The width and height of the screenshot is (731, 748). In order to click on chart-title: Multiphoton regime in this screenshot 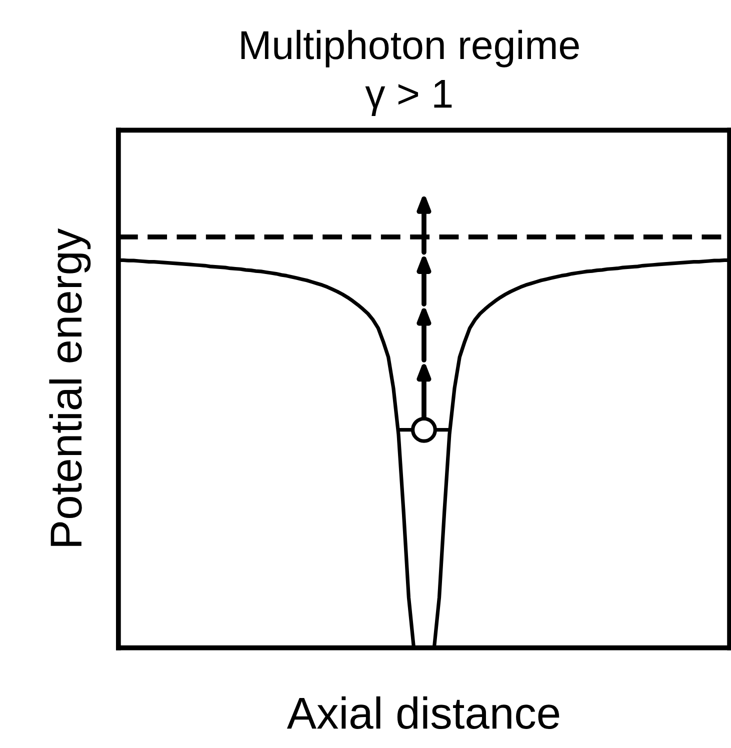, I will do `click(410, 49)`.